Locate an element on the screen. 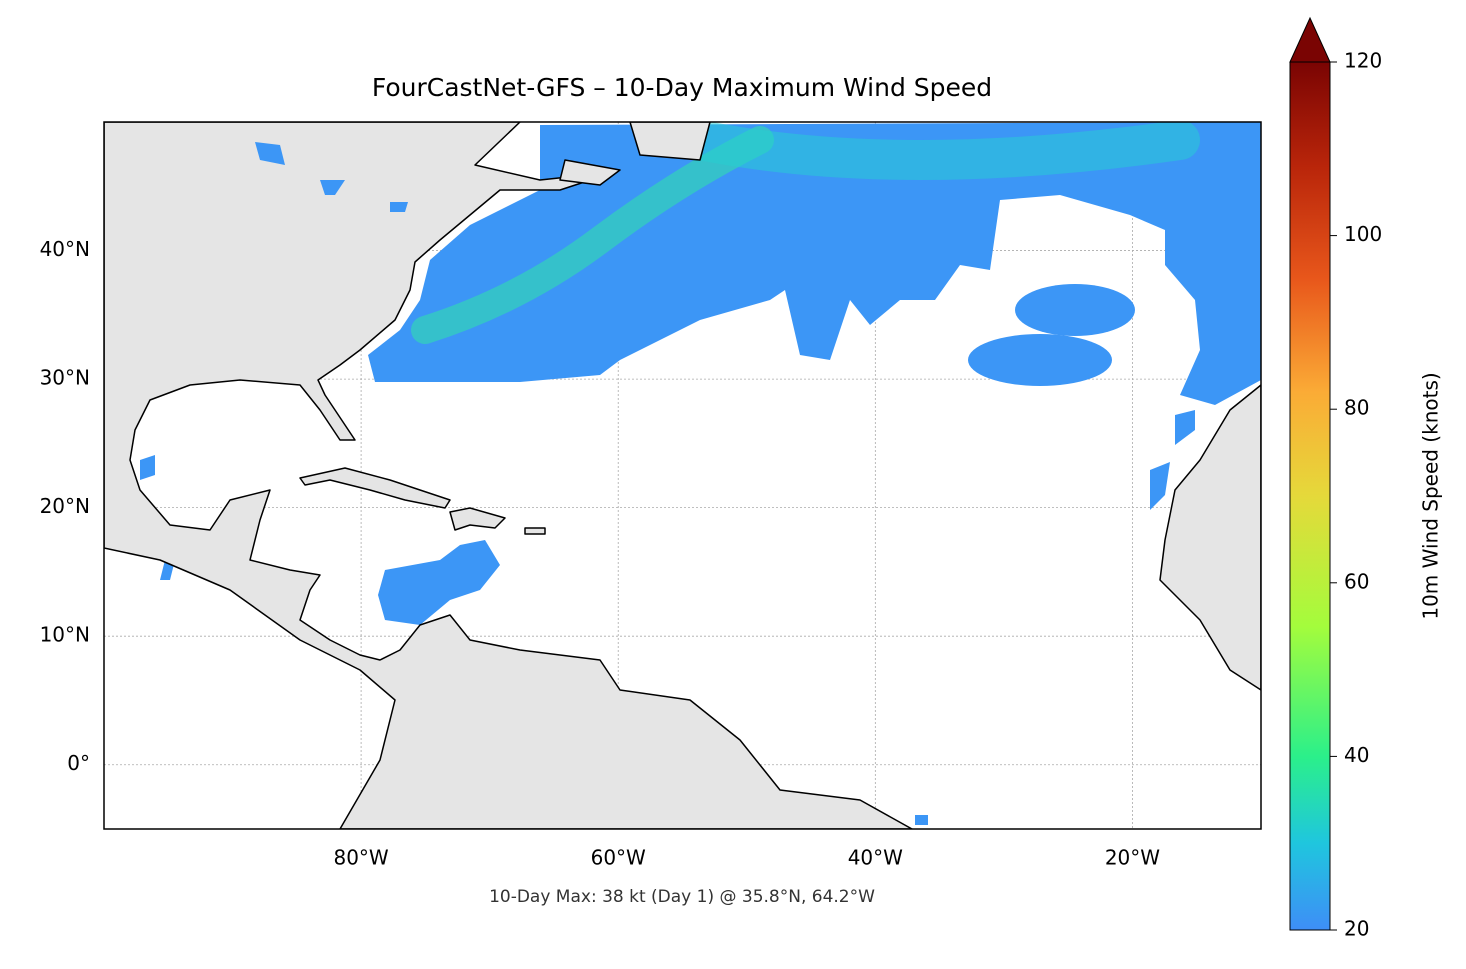 The width and height of the screenshot is (1466, 969). colorbar-tick-label: 20 is located at coordinates (1356, 929).